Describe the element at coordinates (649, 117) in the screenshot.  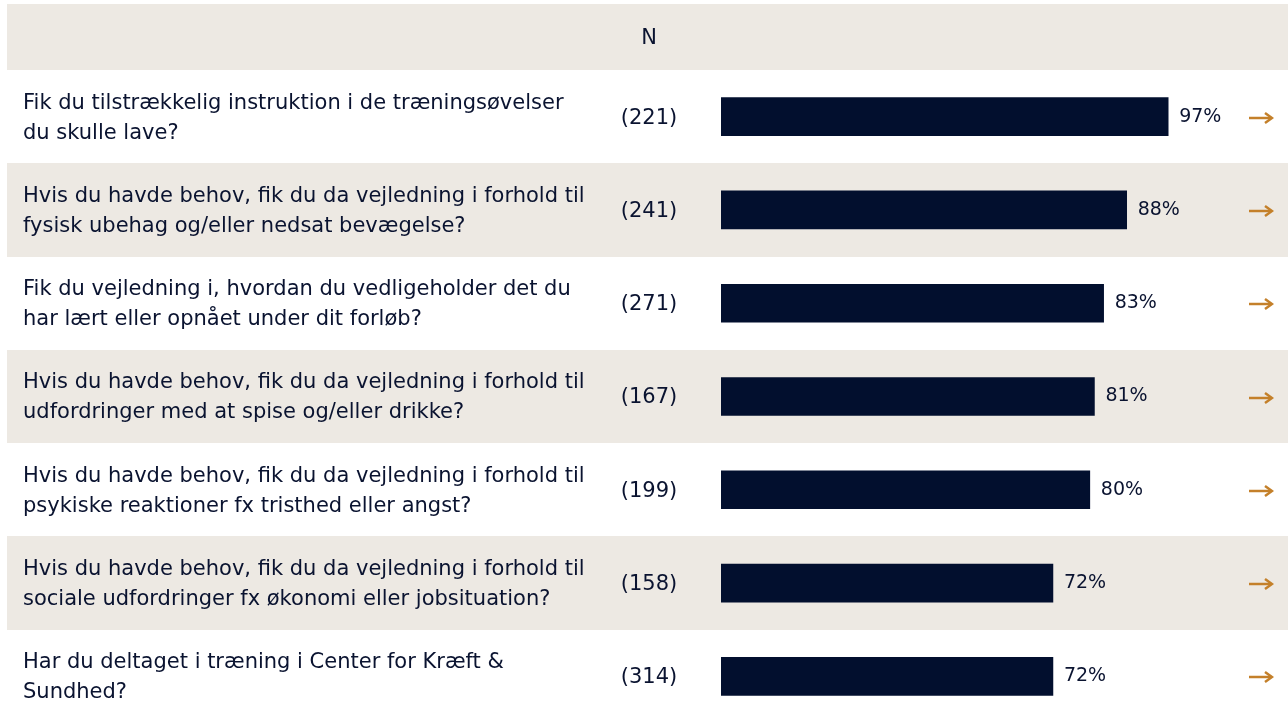
I see `text: (221)` at that location.